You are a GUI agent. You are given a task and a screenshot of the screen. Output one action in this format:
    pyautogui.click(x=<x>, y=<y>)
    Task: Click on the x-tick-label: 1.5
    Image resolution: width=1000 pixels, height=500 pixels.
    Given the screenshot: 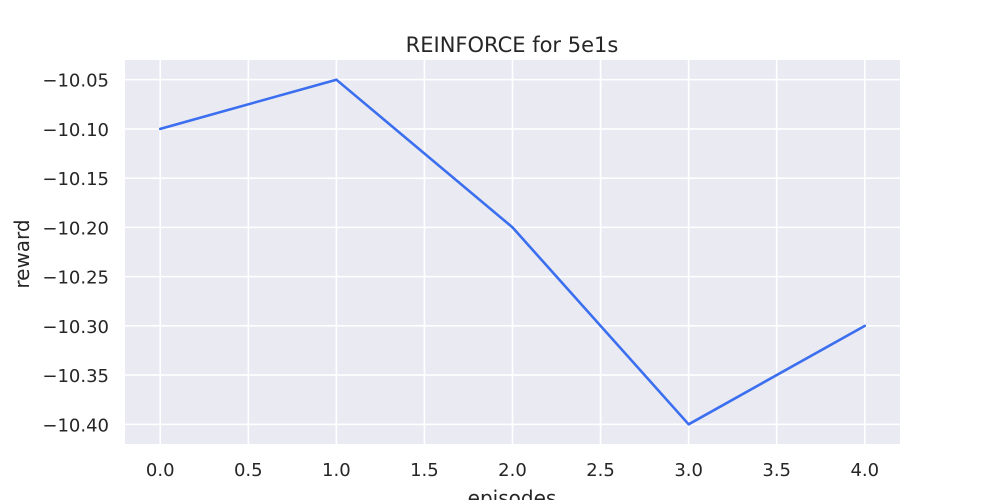 What is the action you would take?
    pyautogui.click(x=424, y=470)
    